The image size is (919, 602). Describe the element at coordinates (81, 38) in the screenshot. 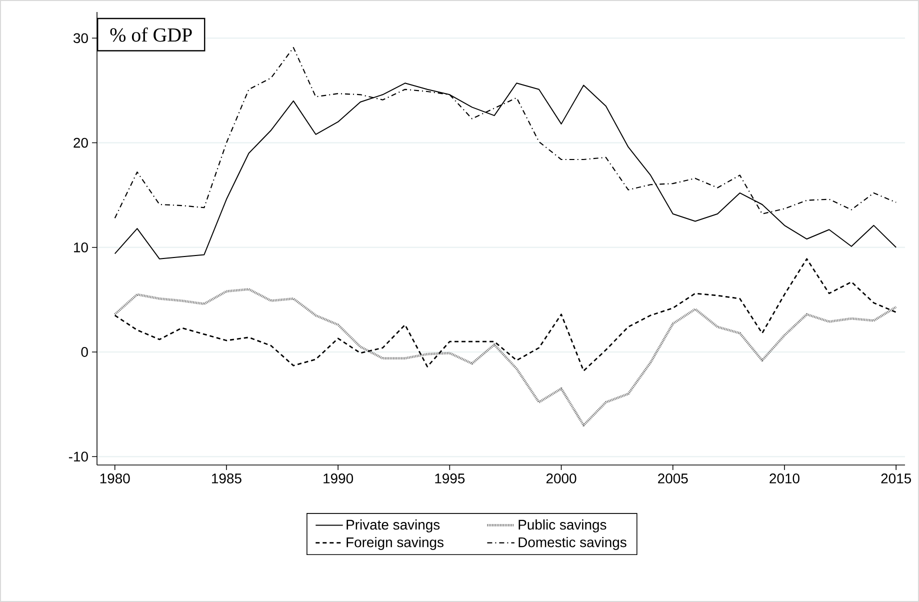

I see `y-tick-label: 30` at that location.